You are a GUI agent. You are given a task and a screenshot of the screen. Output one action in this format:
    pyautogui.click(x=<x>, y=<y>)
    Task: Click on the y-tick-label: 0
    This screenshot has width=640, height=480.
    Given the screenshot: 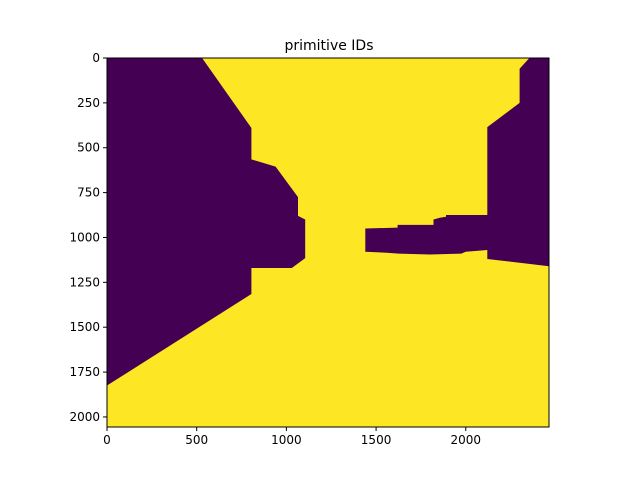 What is the action you would take?
    pyautogui.click(x=96, y=58)
    